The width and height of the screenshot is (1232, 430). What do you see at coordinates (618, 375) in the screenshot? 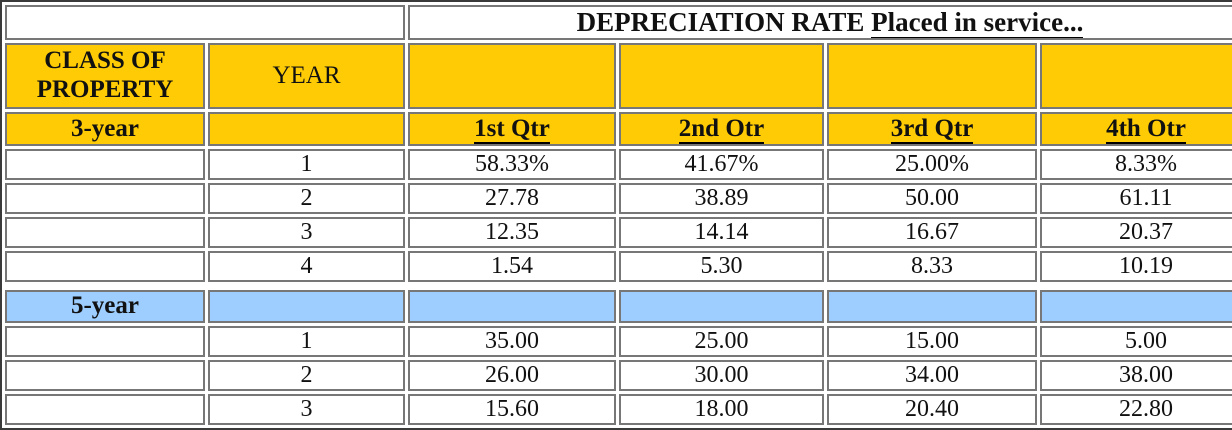
I see `table-row: 2 26.00 30.00 34.00 38.00` at bounding box center [618, 375].